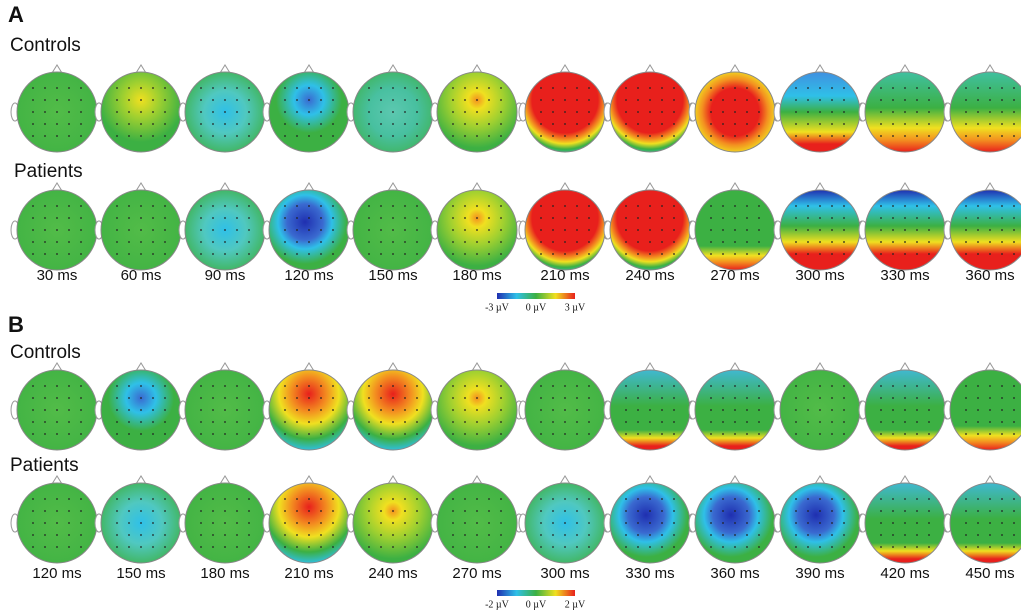 This screenshot has height=615, width=1021. Describe the element at coordinates (536, 593) in the screenshot. I see `colorbar` at that location.